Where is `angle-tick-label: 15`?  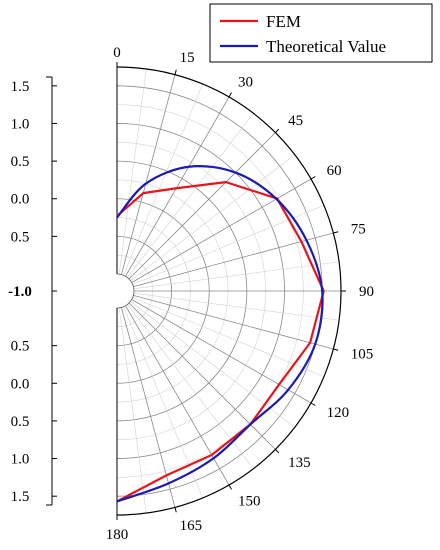 angle-tick-label: 15 is located at coordinates (187, 58).